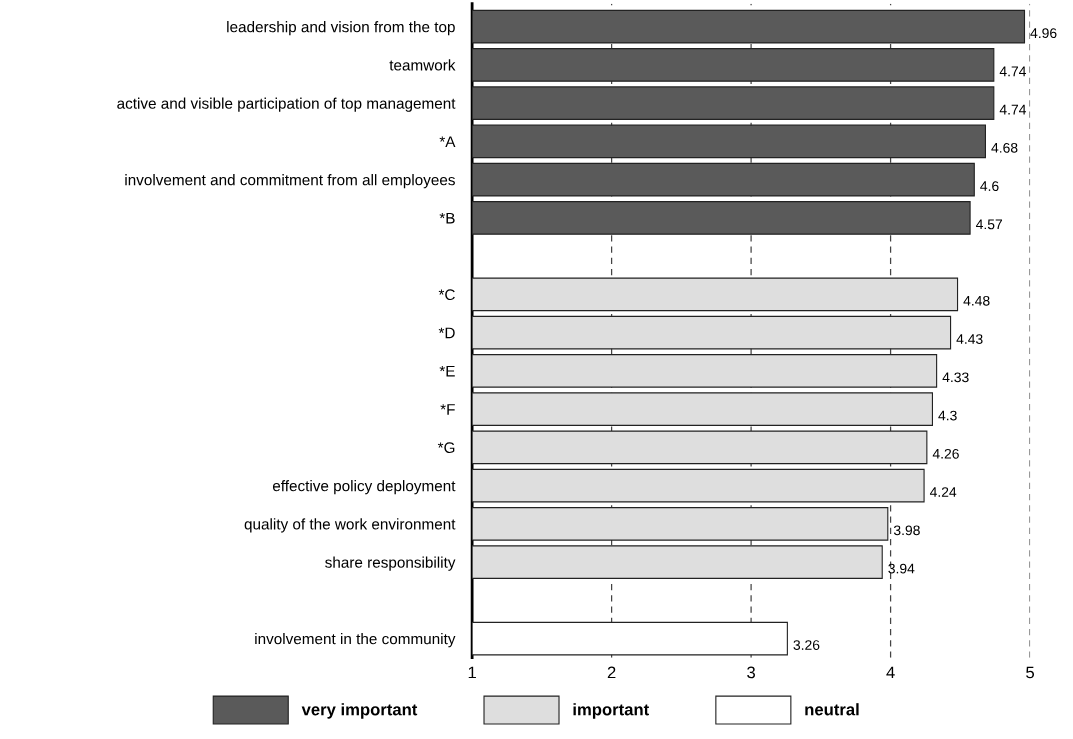  Describe the element at coordinates (1043, 33) in the screenshot. I see `data-label: 4.96` at that location.